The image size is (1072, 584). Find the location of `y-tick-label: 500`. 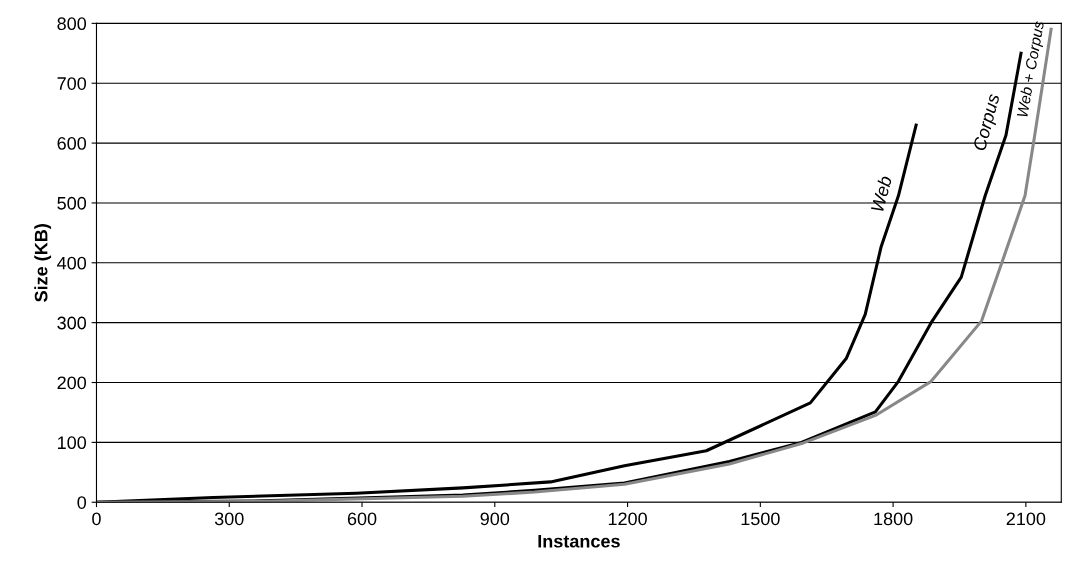

y-tick-label: 500 is located at coordinates (72, 203).